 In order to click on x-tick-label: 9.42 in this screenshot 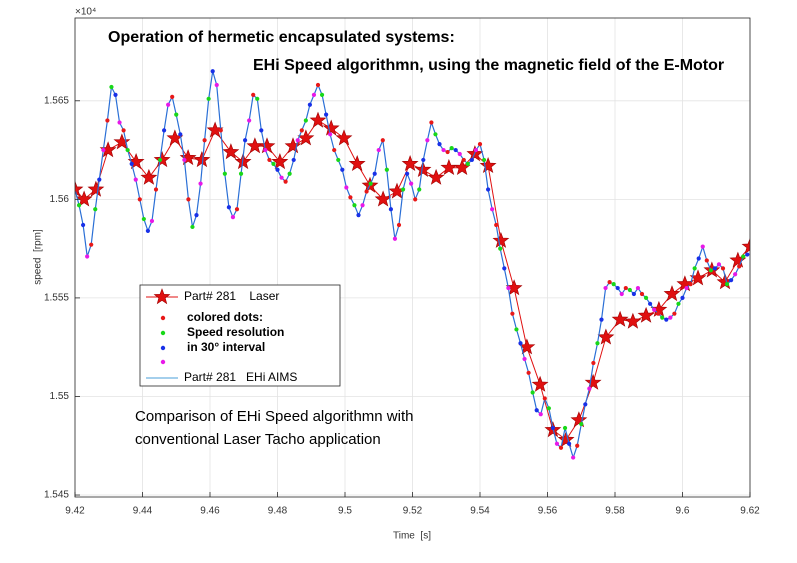, I will do `click(75, 511)`.